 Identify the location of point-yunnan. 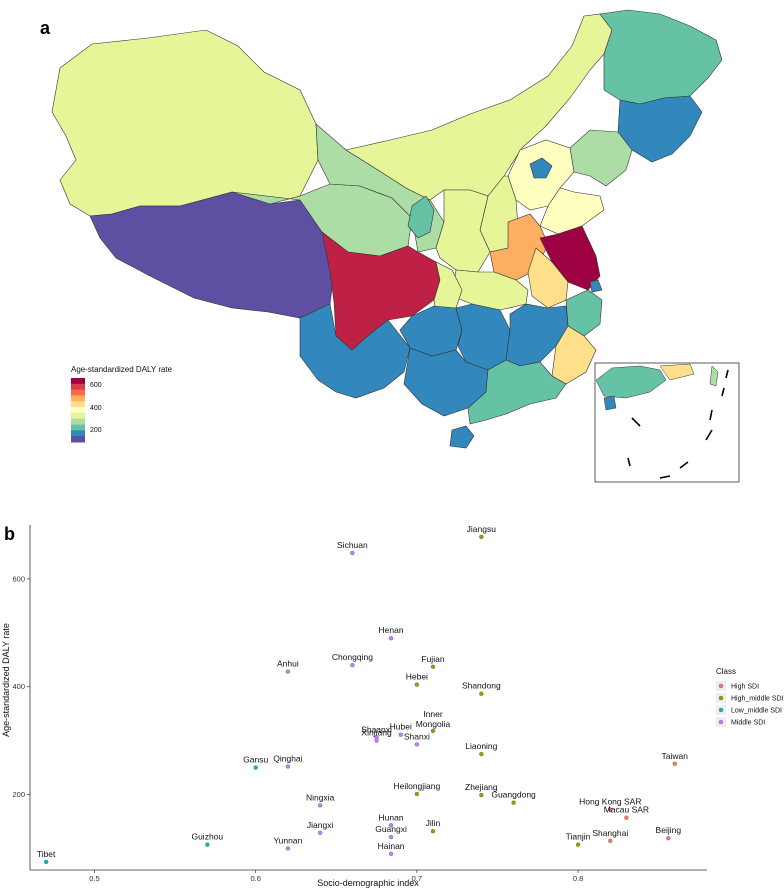
(288, 848).